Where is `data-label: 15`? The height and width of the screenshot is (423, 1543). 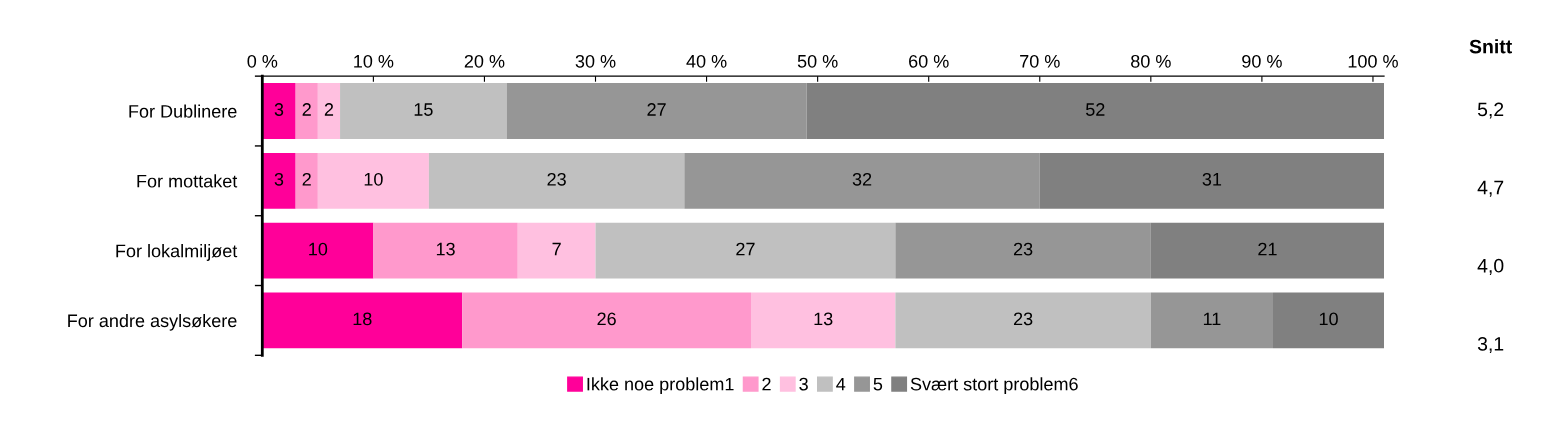 data-label: 15 is located at coordinates (423, 109).